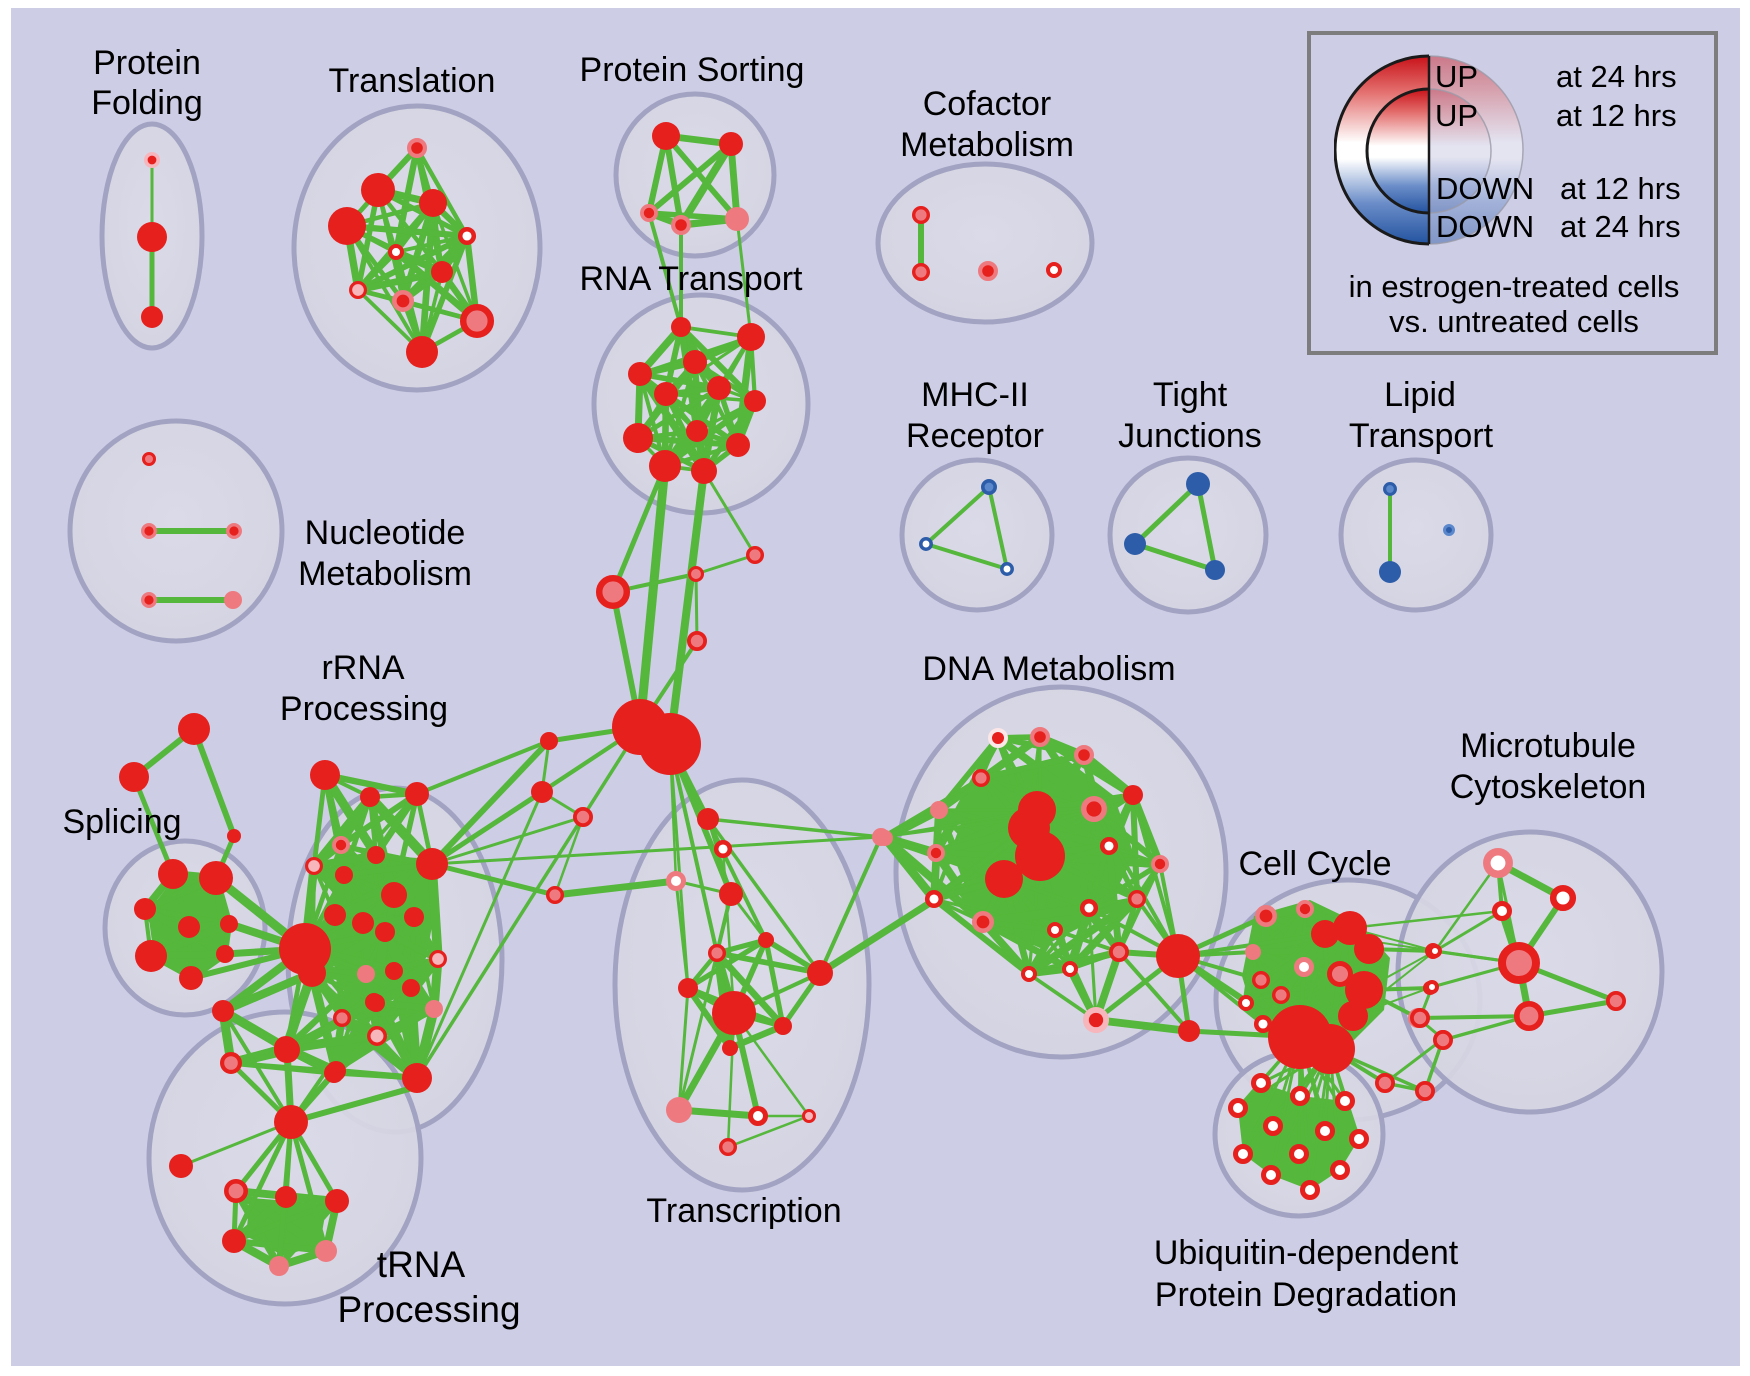 Image resolution: width=1750 pixels, height=1376 pixels. What do you see at coordinates (743, 1211) in the screenshot?
I see `svg-text: Transcription` at bounding box center [743, 1211].